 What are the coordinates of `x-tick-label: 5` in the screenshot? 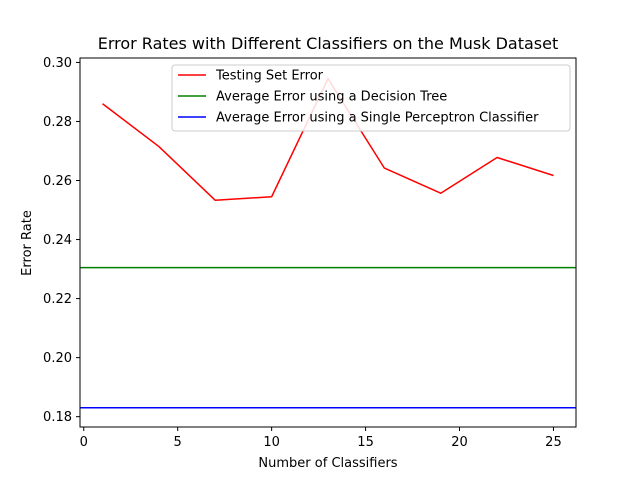 It's located at (178, 442).